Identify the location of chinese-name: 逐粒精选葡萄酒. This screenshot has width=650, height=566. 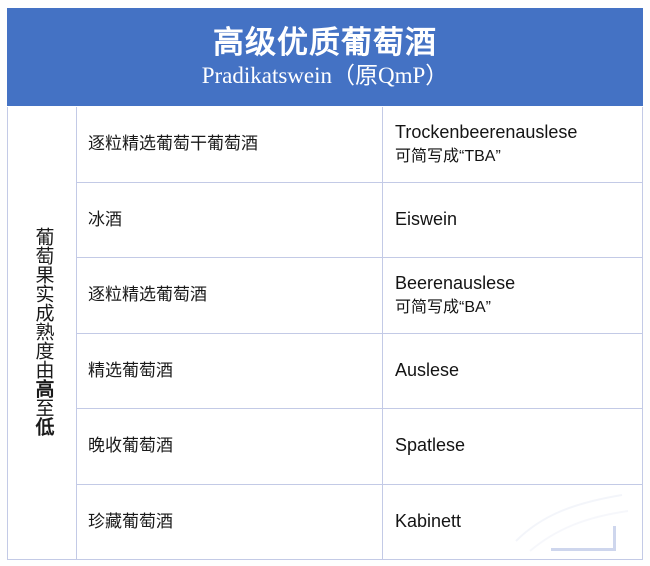
(147, 295).